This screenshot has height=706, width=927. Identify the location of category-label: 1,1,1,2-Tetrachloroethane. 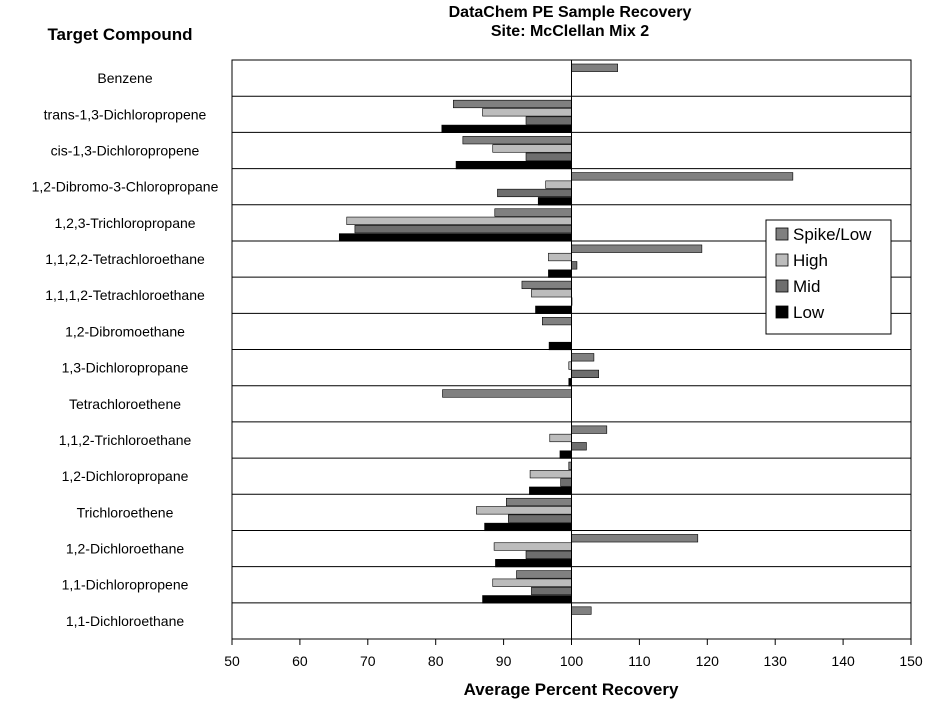
(125, 295).